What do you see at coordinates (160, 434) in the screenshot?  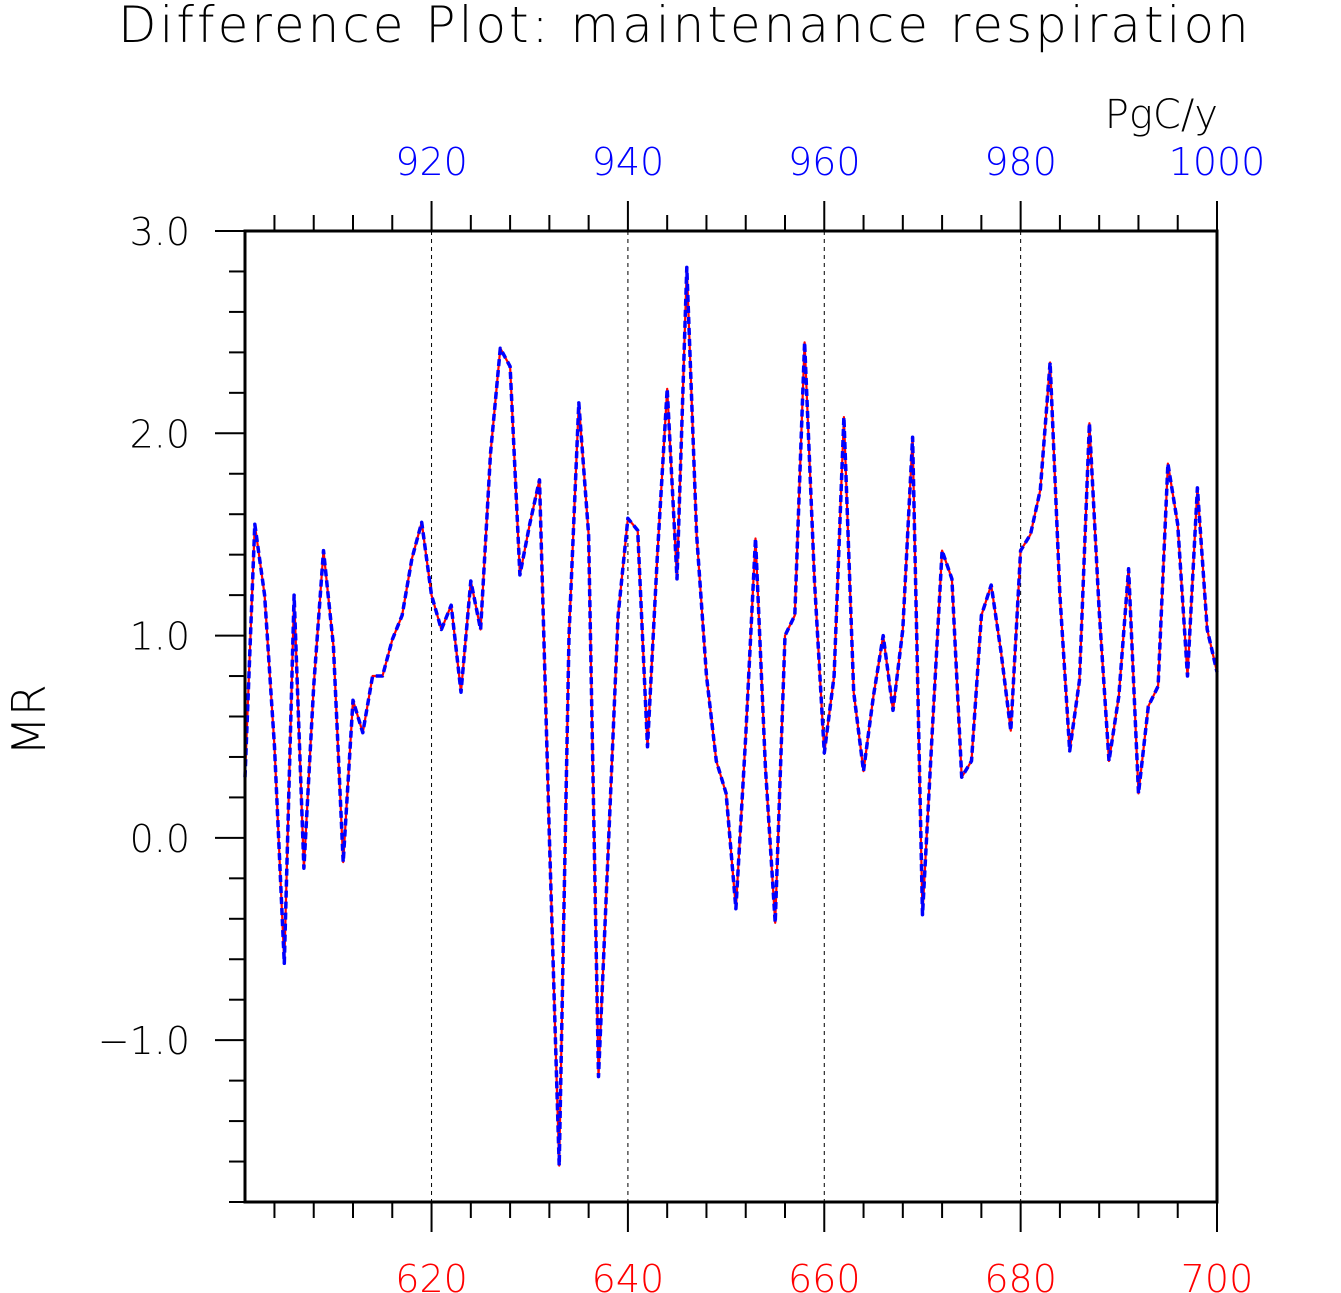 I see `y-tick-label: 2.0` at bounding box center [160, 434].